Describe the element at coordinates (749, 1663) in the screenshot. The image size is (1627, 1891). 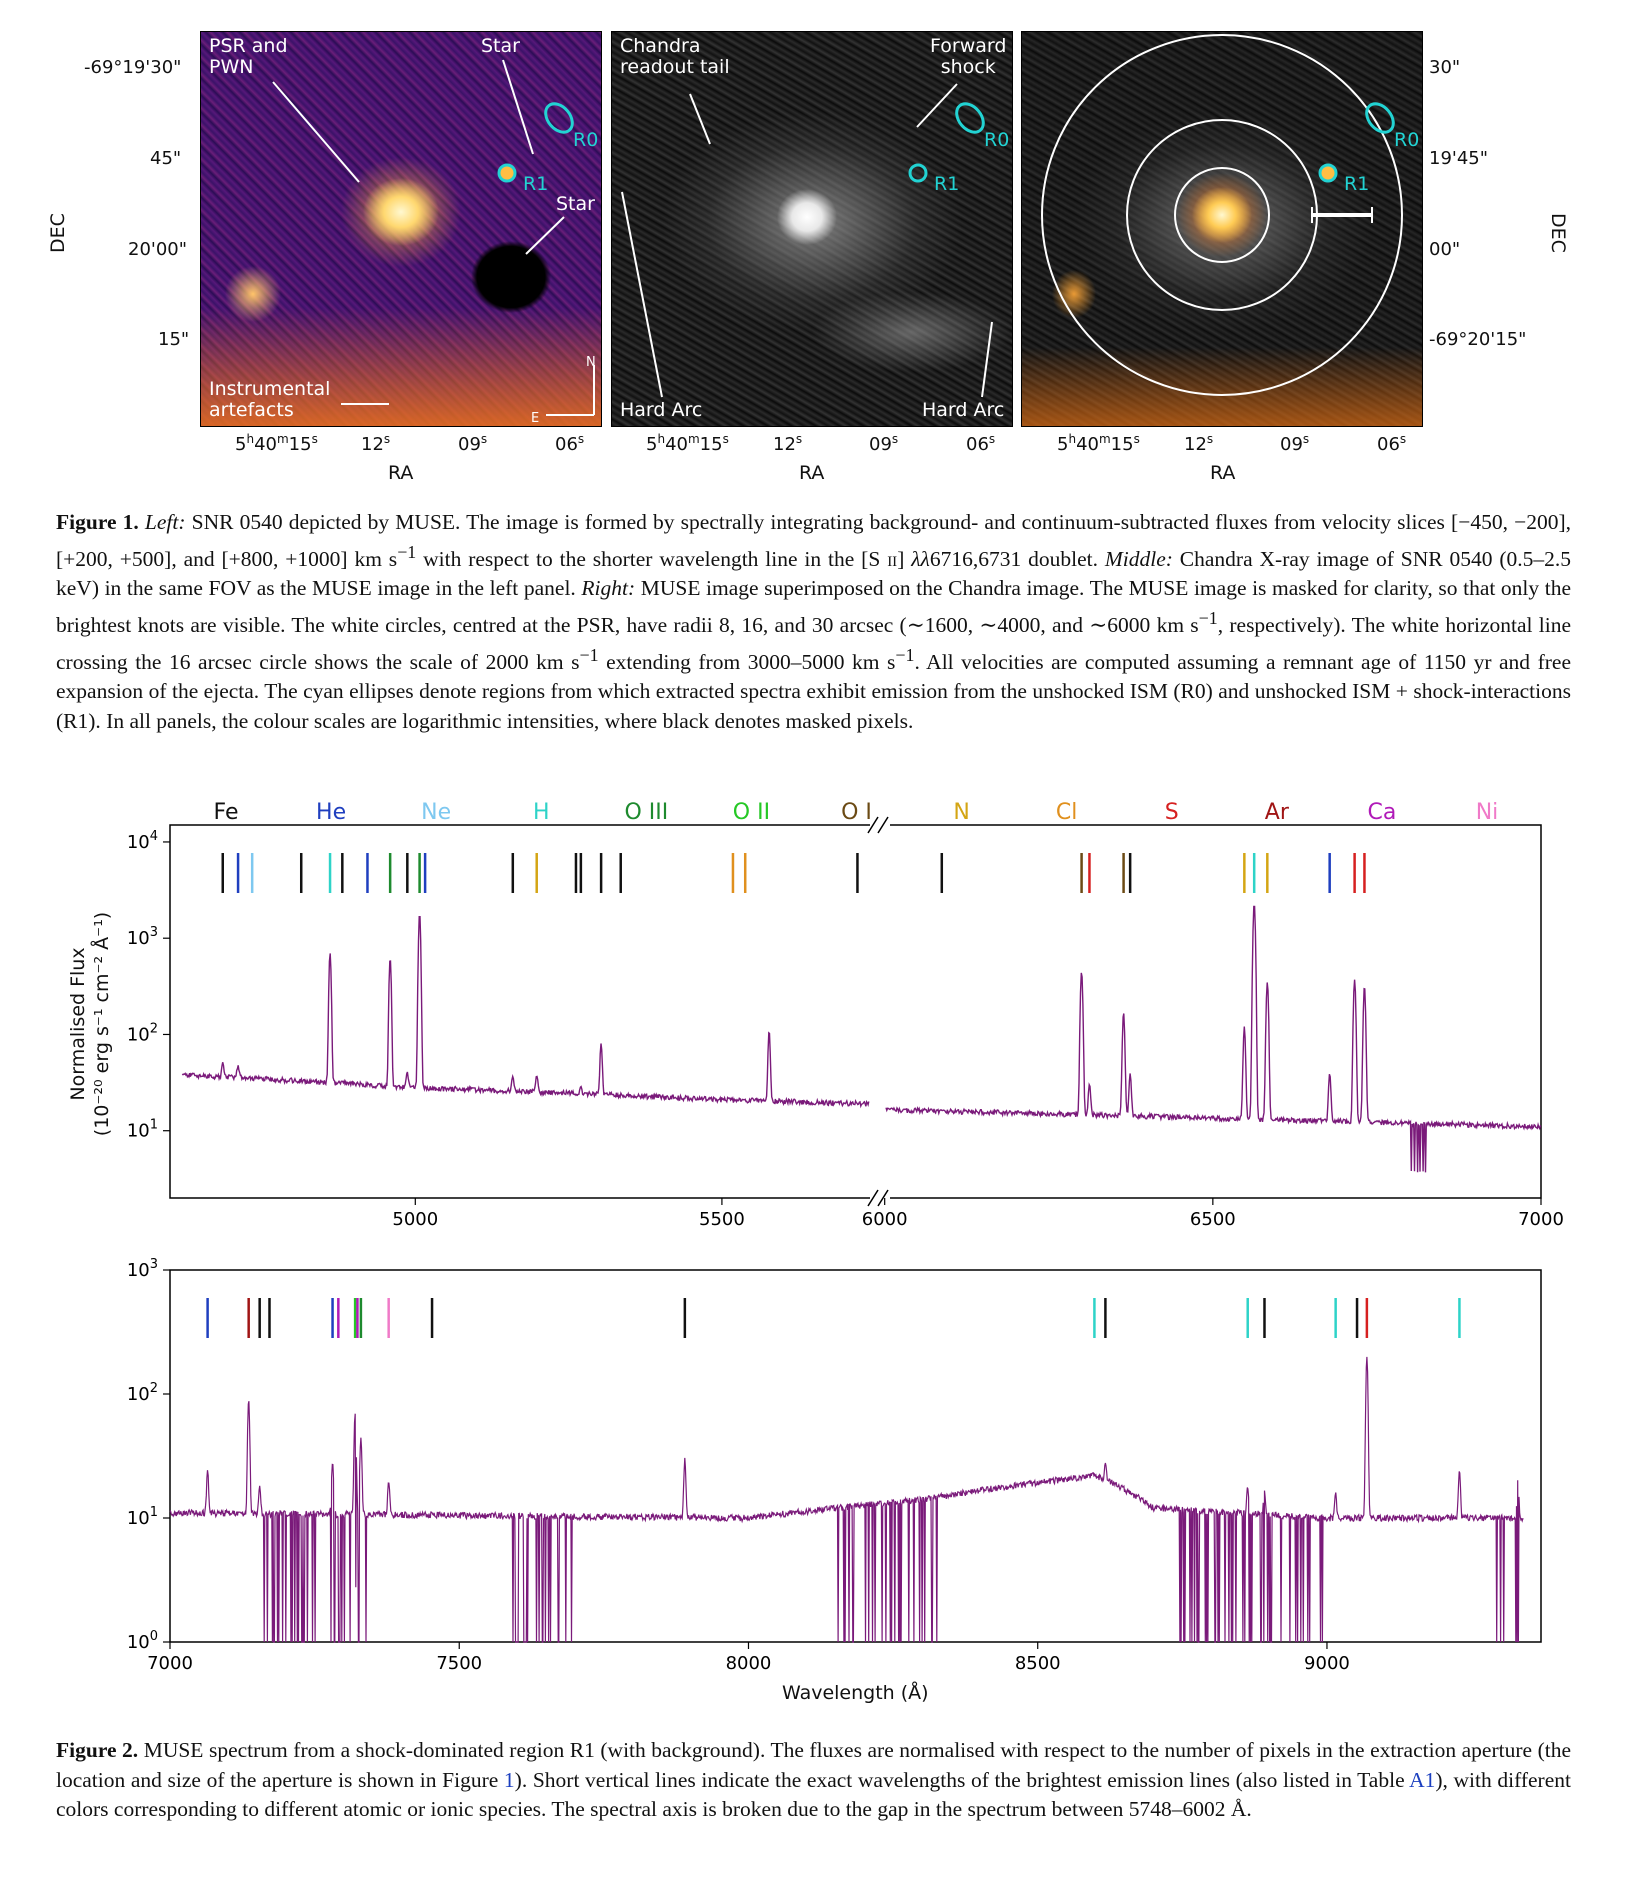
I see `x-tick-label: 8000` at that location.